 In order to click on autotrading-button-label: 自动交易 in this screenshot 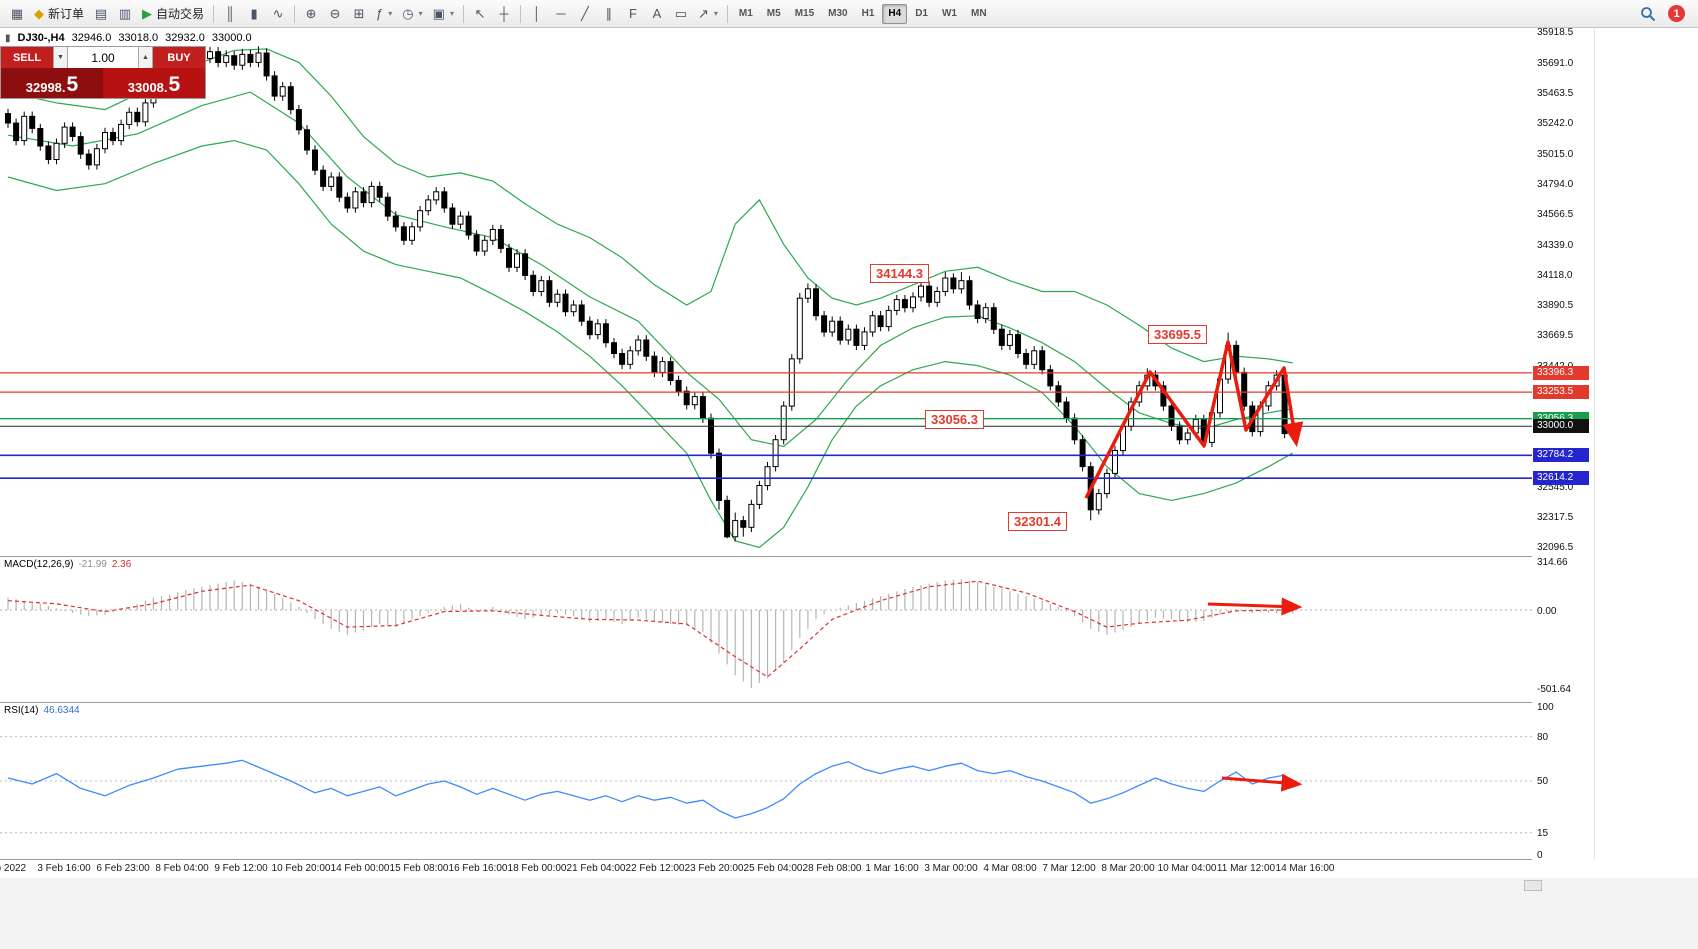, I will do `click(180, 14)`.